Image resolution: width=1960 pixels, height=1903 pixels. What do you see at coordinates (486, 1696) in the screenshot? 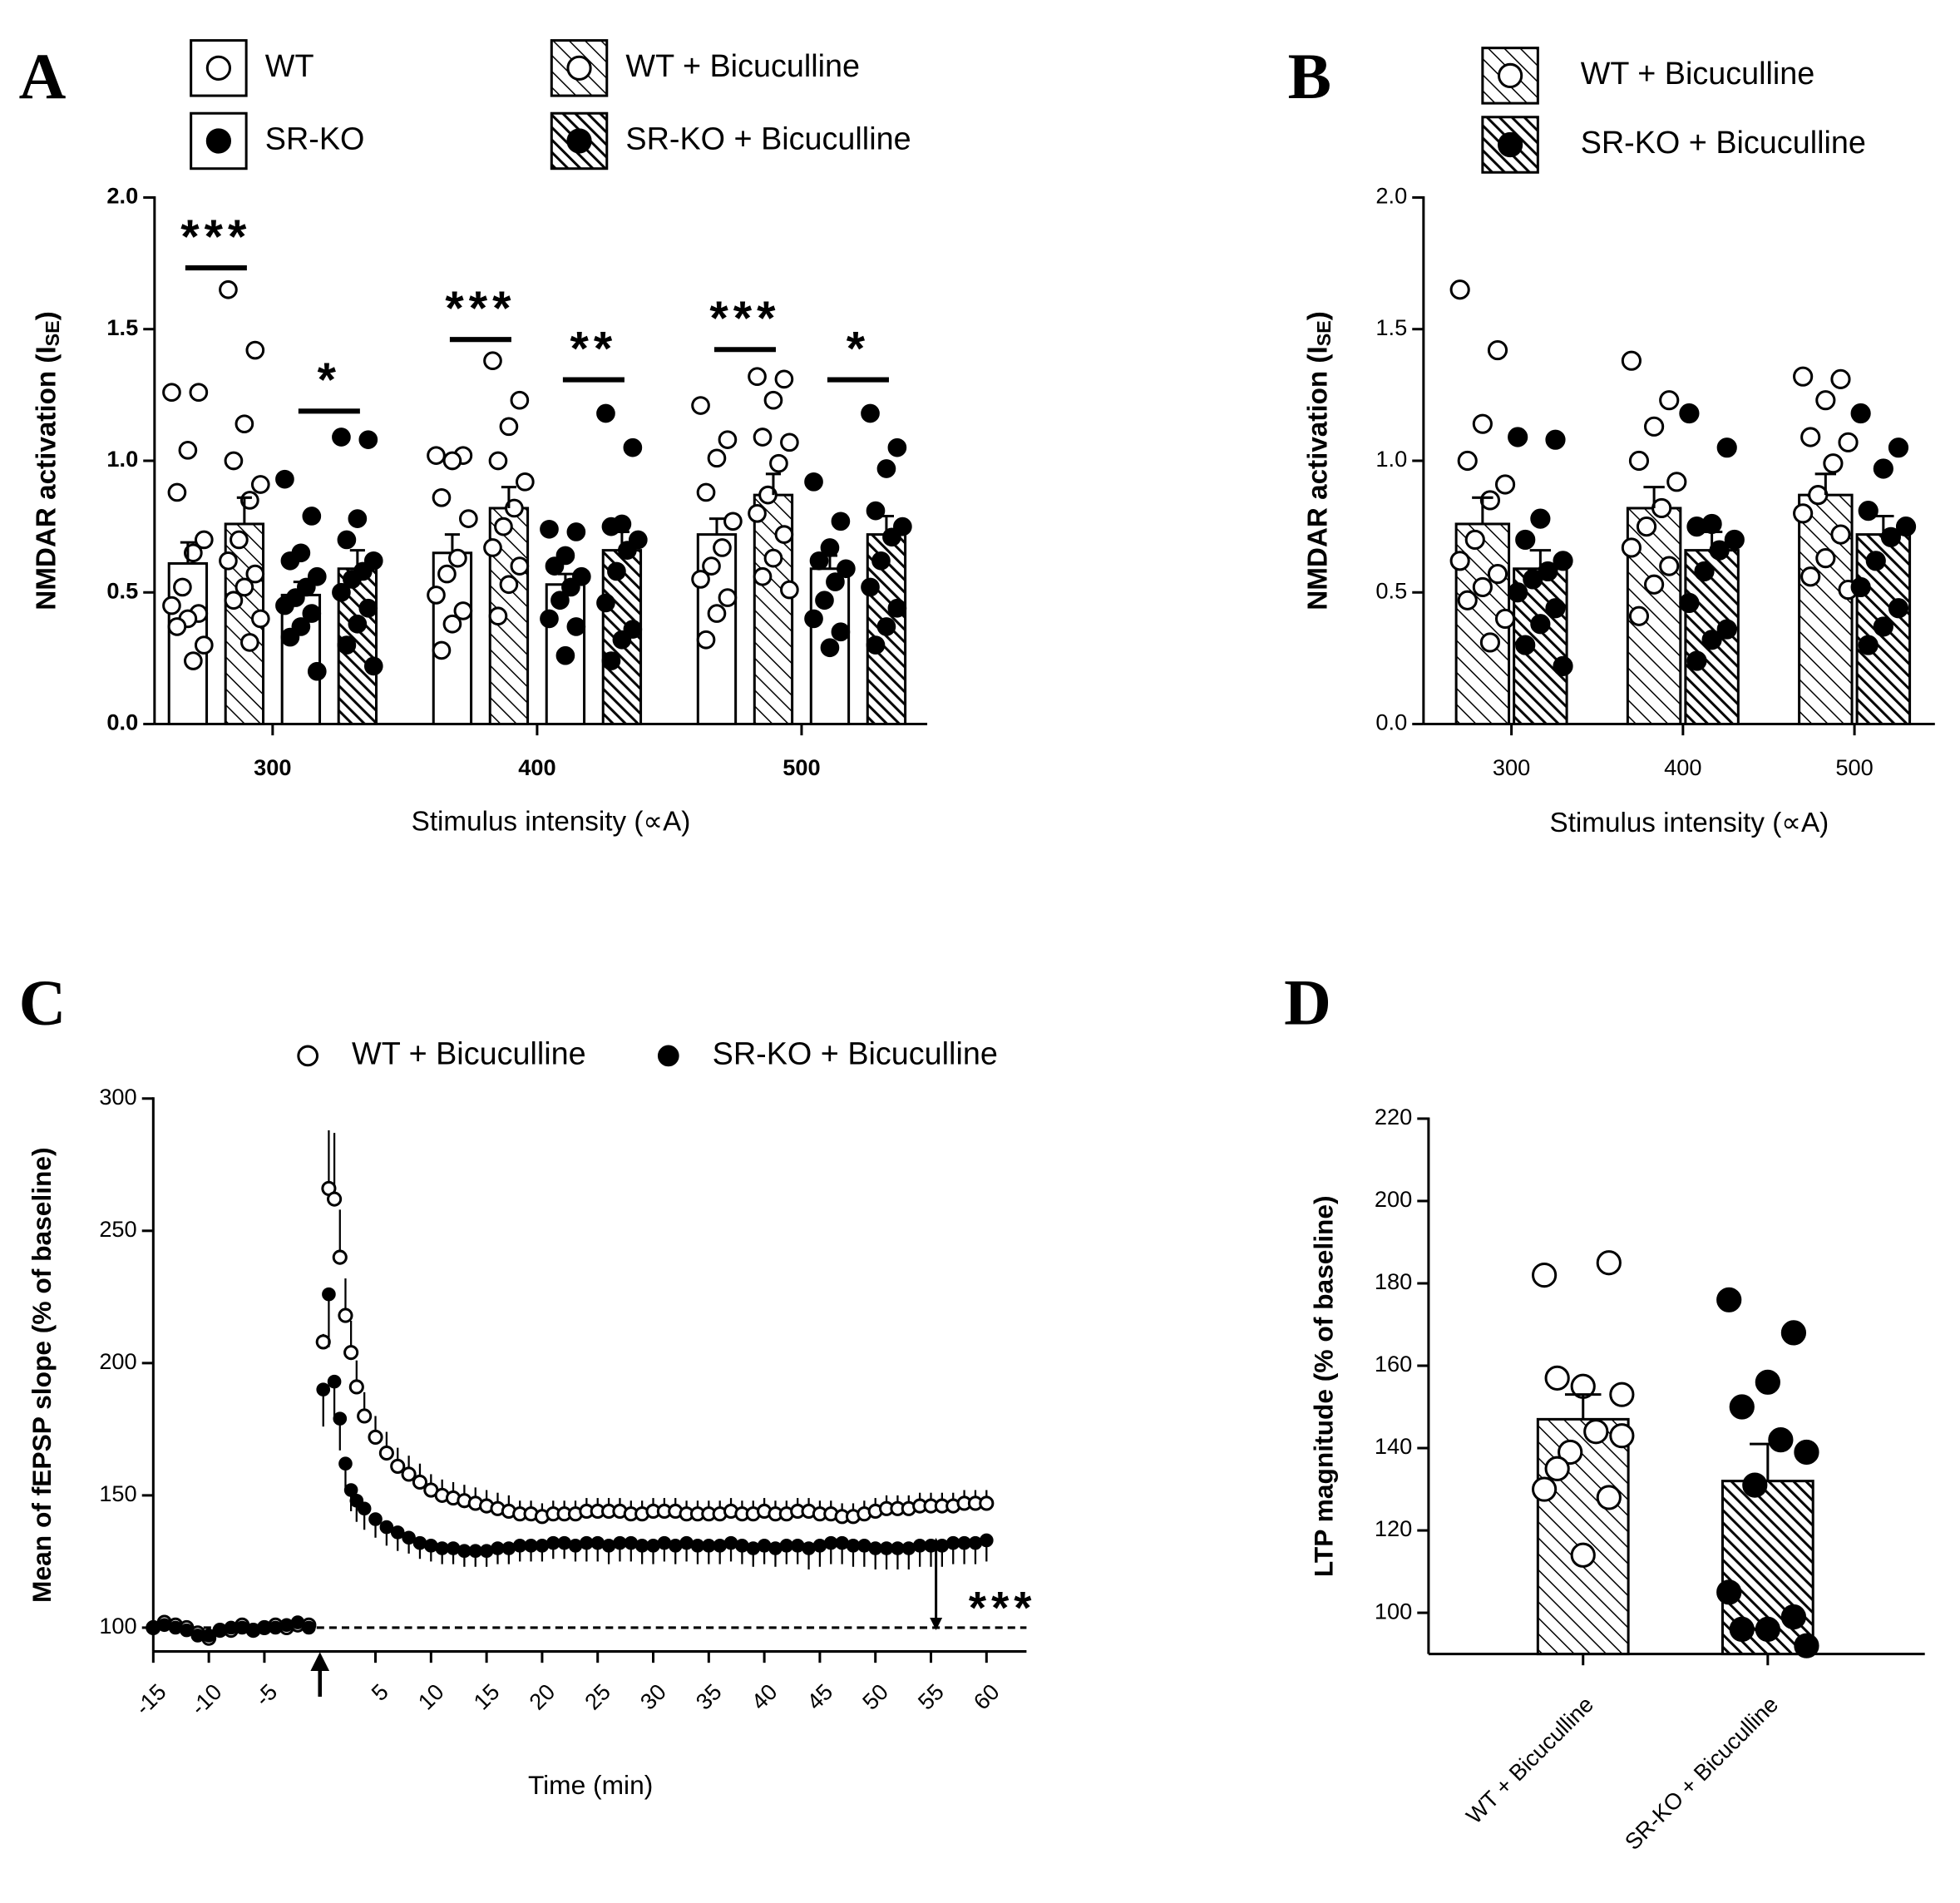
I see `x-tick-label: 15` at bounding box center [486, 1696].